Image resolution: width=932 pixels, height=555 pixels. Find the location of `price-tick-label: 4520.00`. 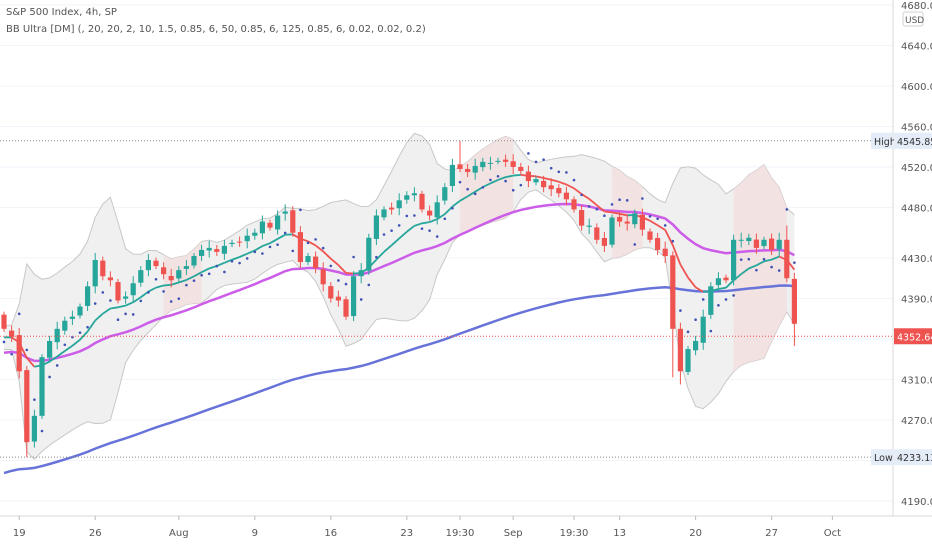

price-tick-label: 4520.00 is located at coordinates (916, 168).